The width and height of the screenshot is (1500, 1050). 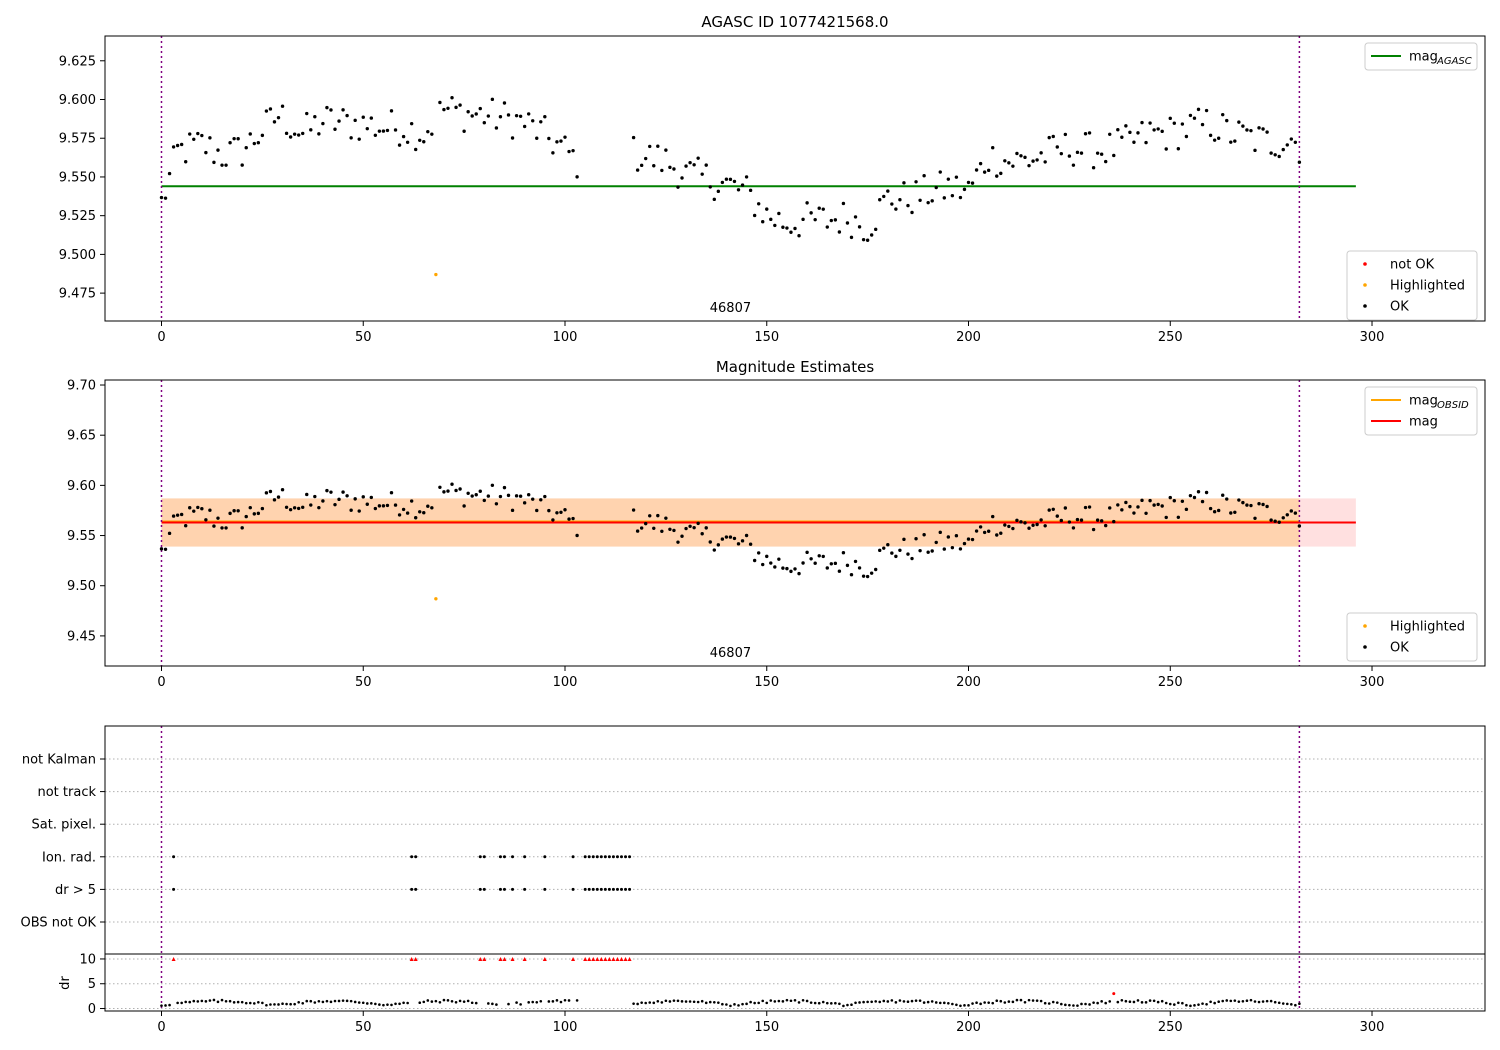 What do you see at coordinates (77, 177) in the screenshot?
I see `agasc-ytick-label: 9.550` at bounding box center [77, 177].